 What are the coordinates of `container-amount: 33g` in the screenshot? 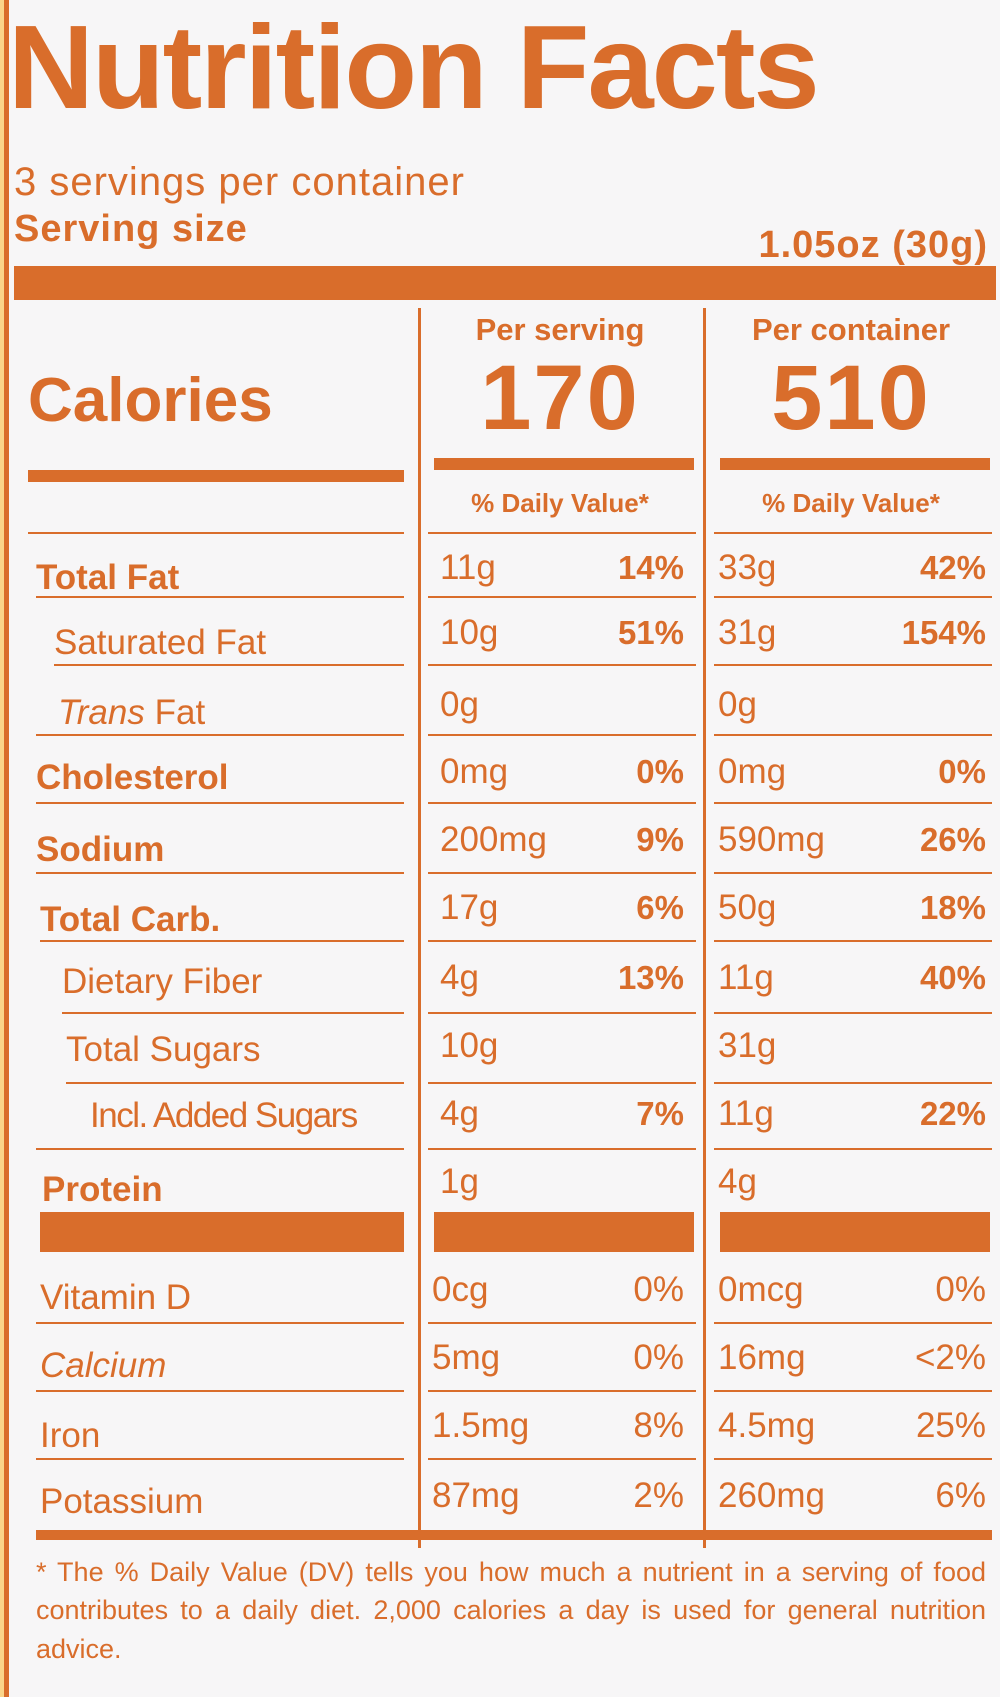 It's located at (747, 567).